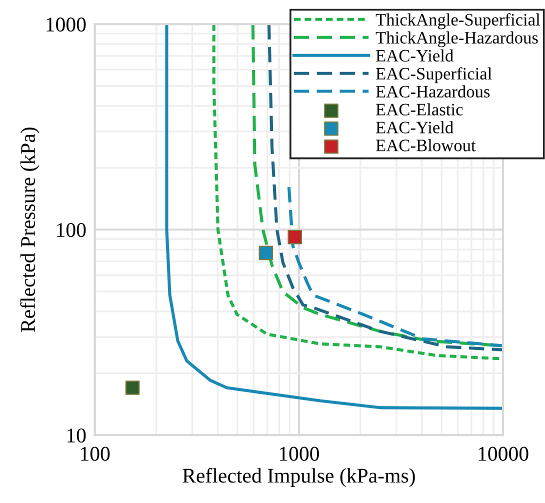 The image size is (545, 503). What do you see at coordinates (298, 477) in the screenshot?
I see `x-axis-title: Reflected Impulse (kPa-ms)` at bounding box center [298, 477].